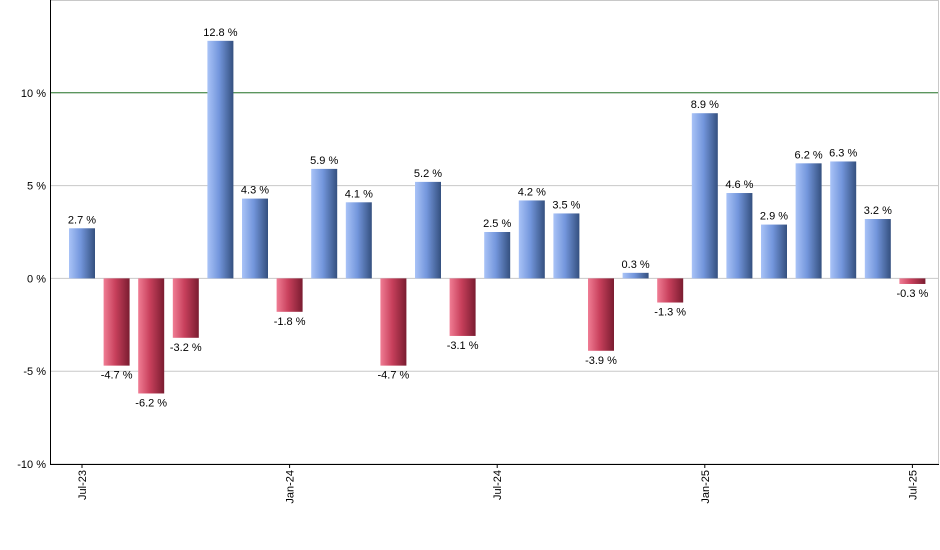 The width and height of the screenshot is (940, 550). Describe the element at coordinates (497, 224) in the screenshot. I see `bar-value-label: 2.5 %` at that location.